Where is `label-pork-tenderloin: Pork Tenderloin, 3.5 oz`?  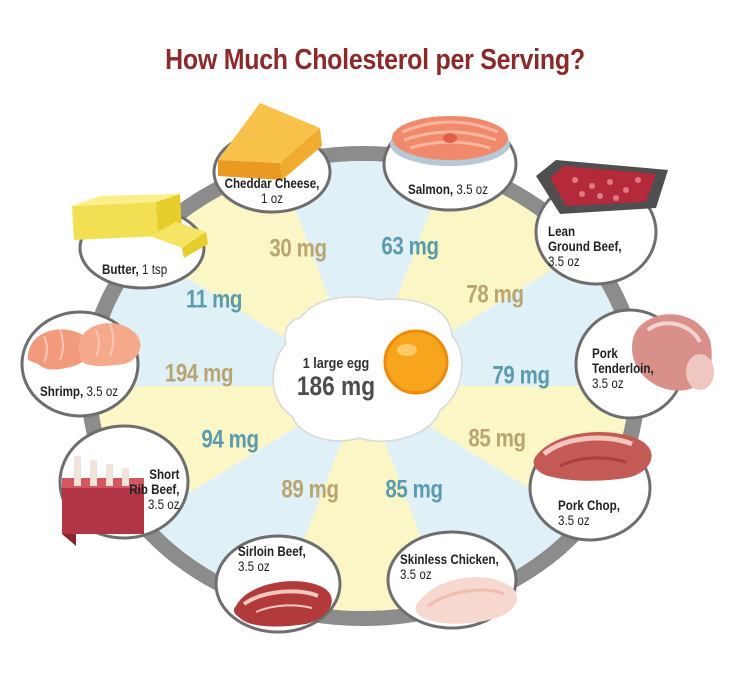
label-pork-tenderloin: Pork Tenderloin, 3.5 oz is located at coordinates (623, 368).